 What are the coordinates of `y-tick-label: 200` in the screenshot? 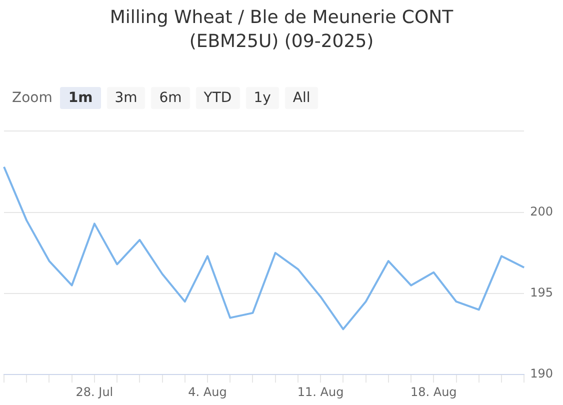 It's located at (541, 211).